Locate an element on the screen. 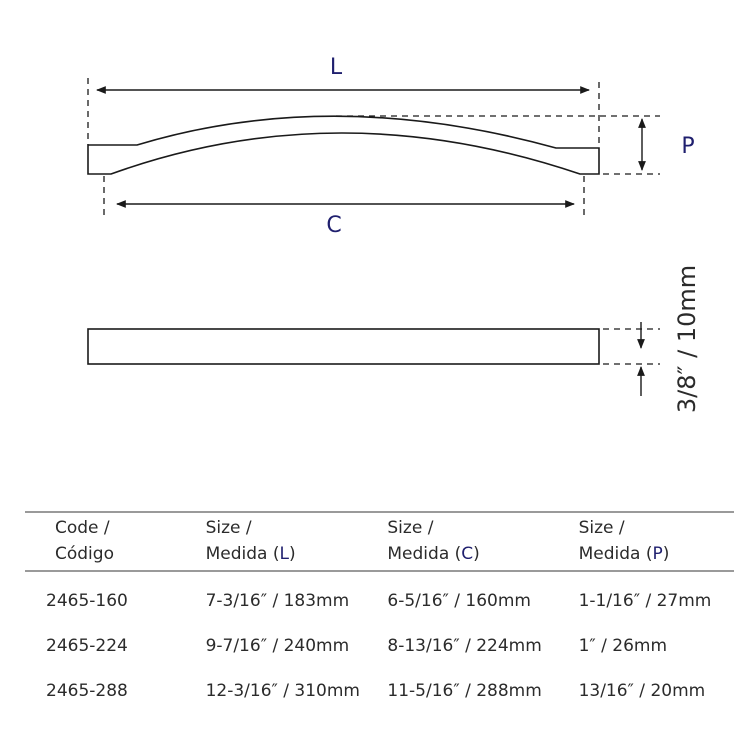 The image size is (750, 750). header-size-c-line1: Size / is located at coordinates (410, 528).